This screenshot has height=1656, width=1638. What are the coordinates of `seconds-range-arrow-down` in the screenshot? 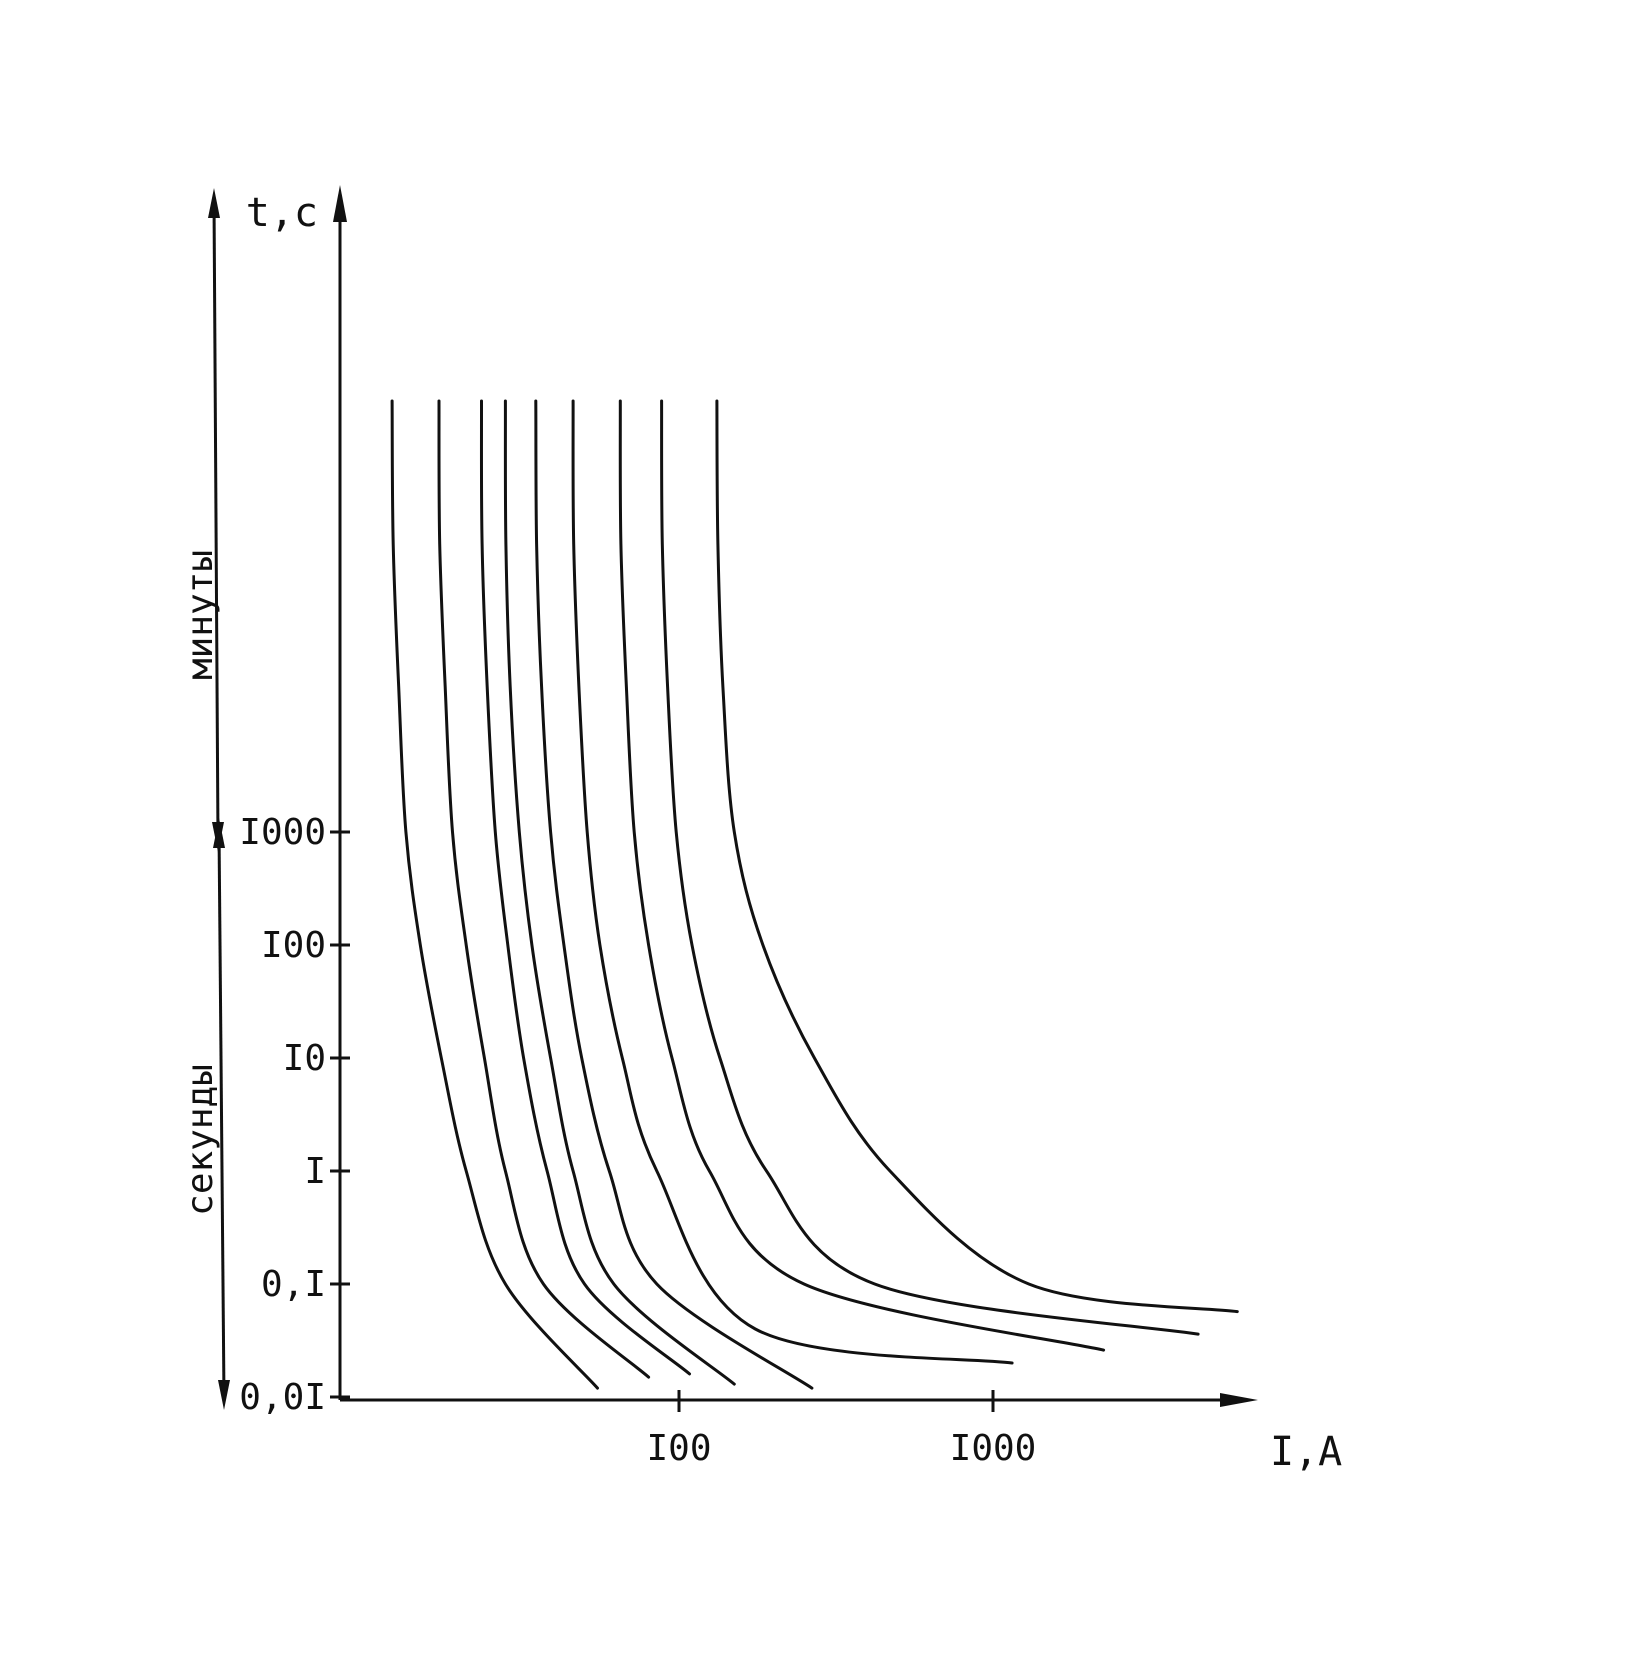 It's located at (224, 1395).